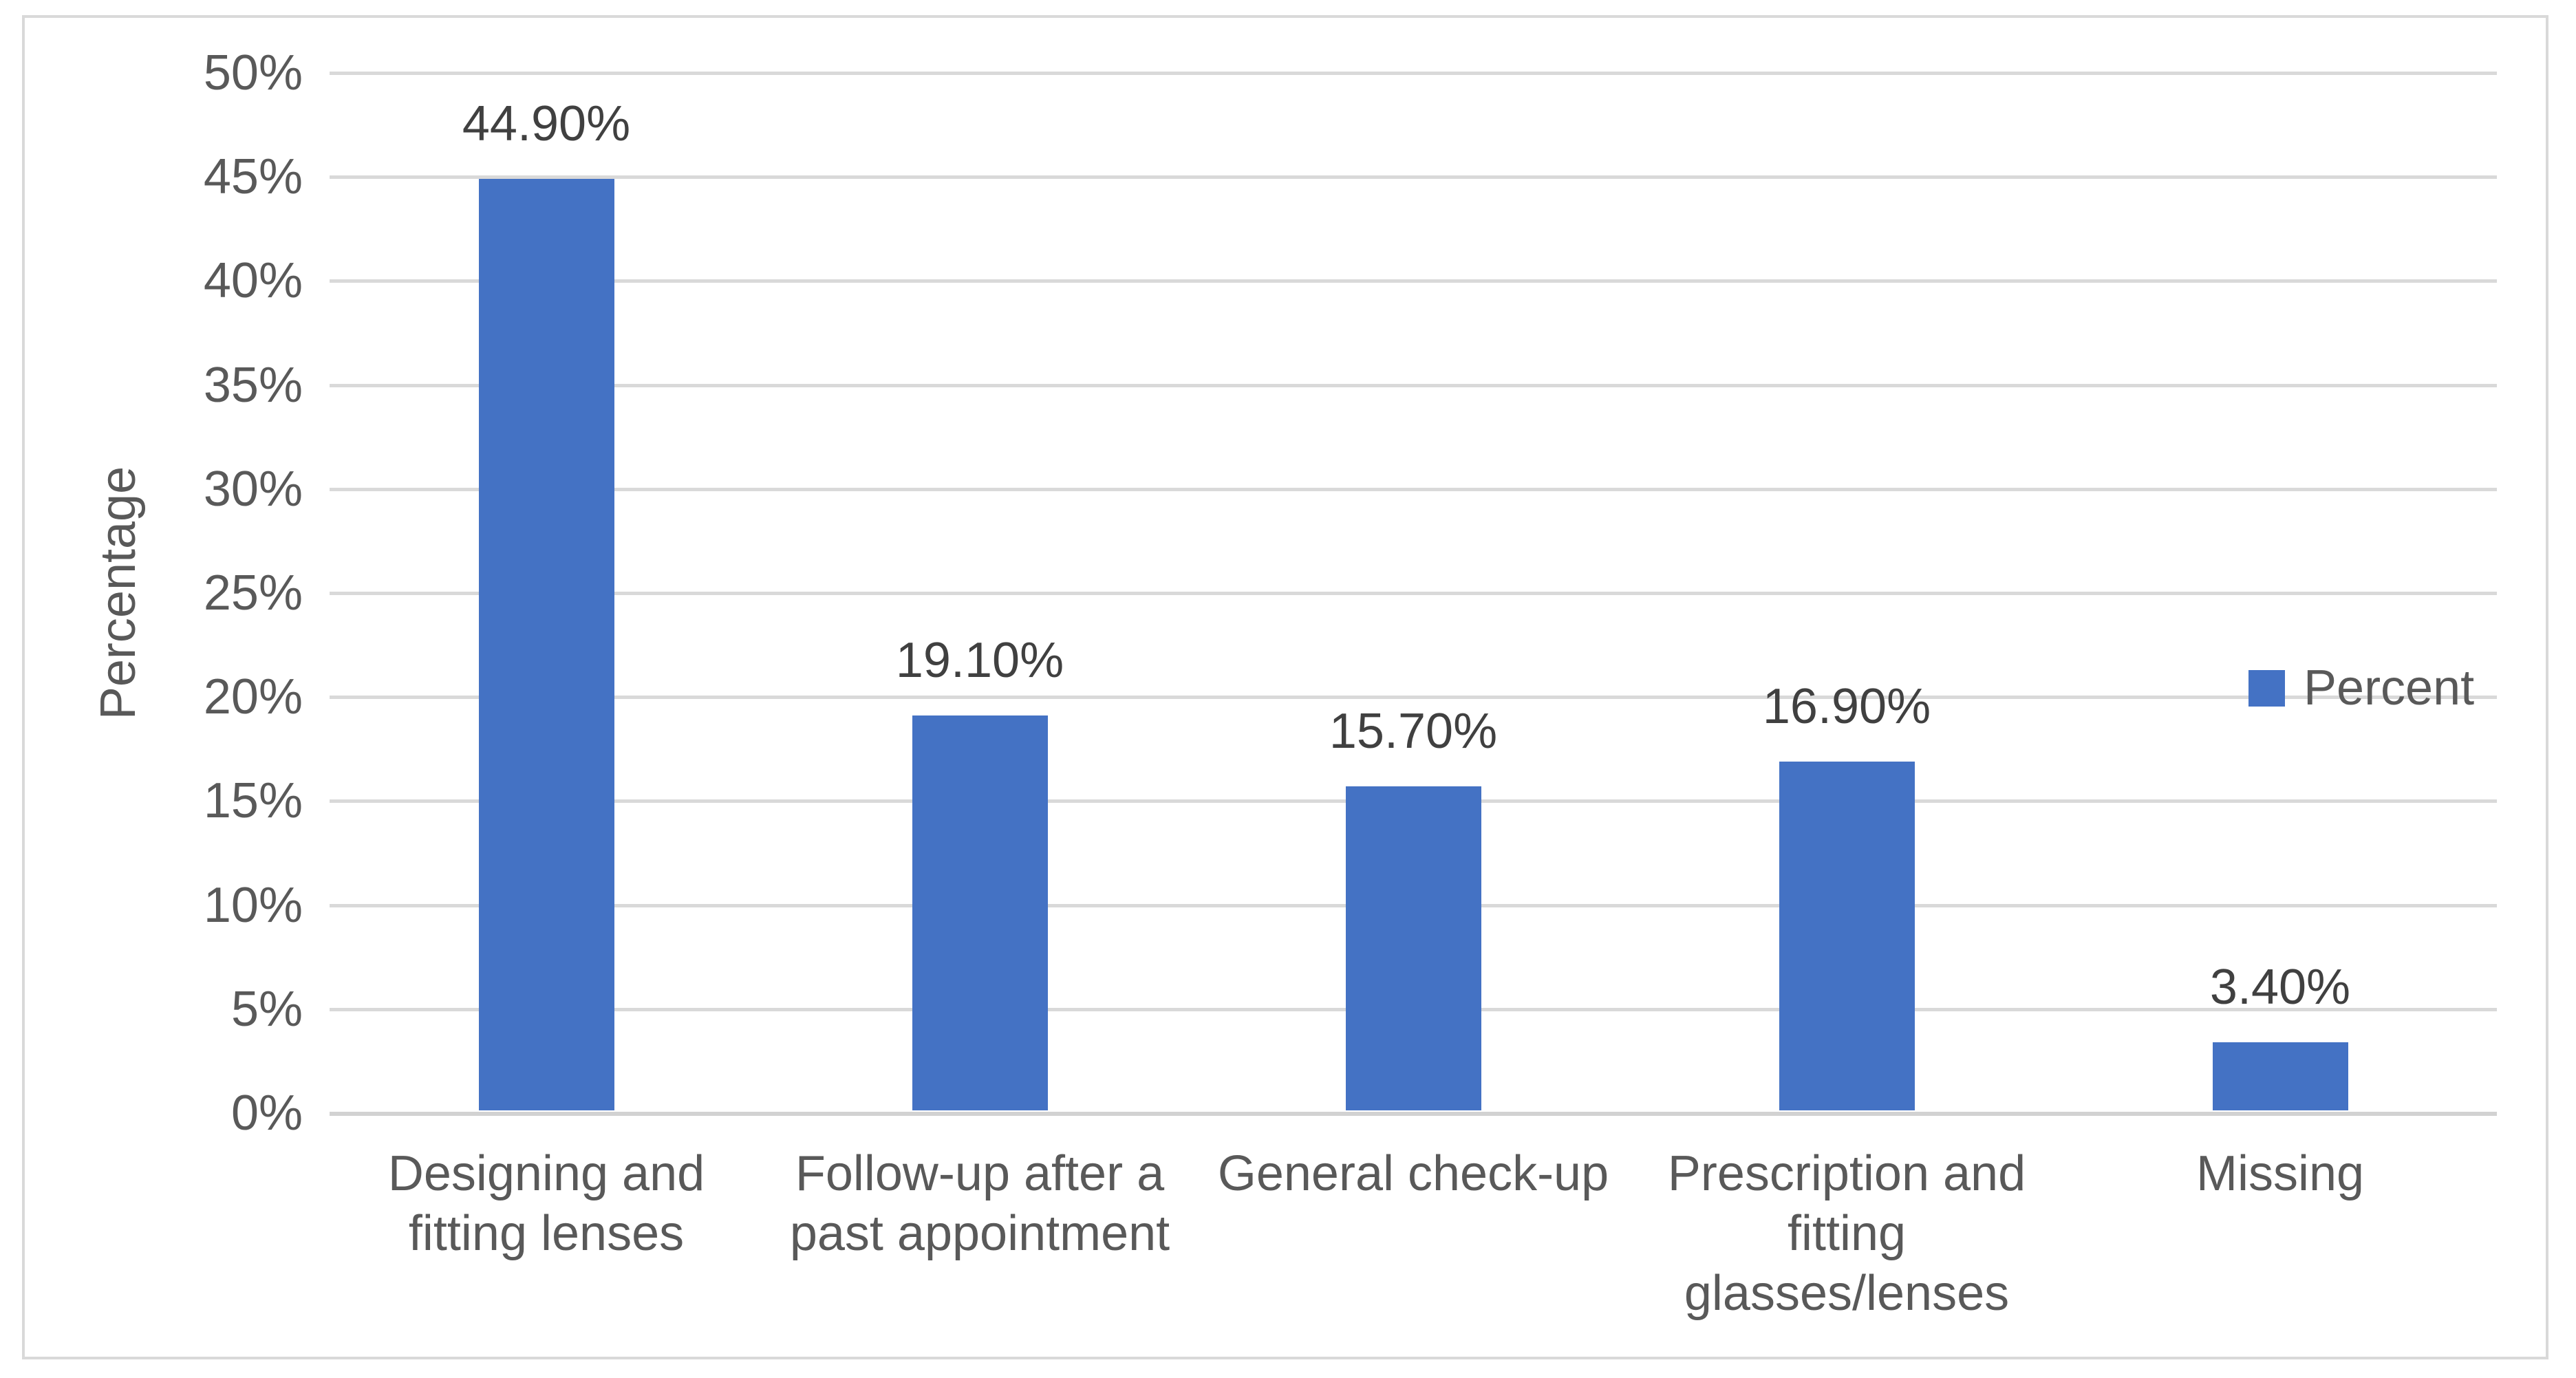 This screenshot has width=2576, height=1378. I want to click on gridline-35%, so click(1414, 385).